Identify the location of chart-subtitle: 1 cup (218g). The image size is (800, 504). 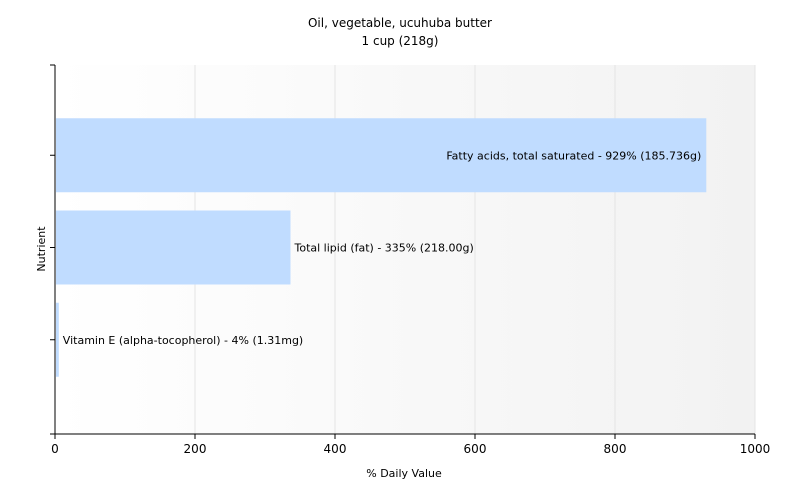
(400, 41).